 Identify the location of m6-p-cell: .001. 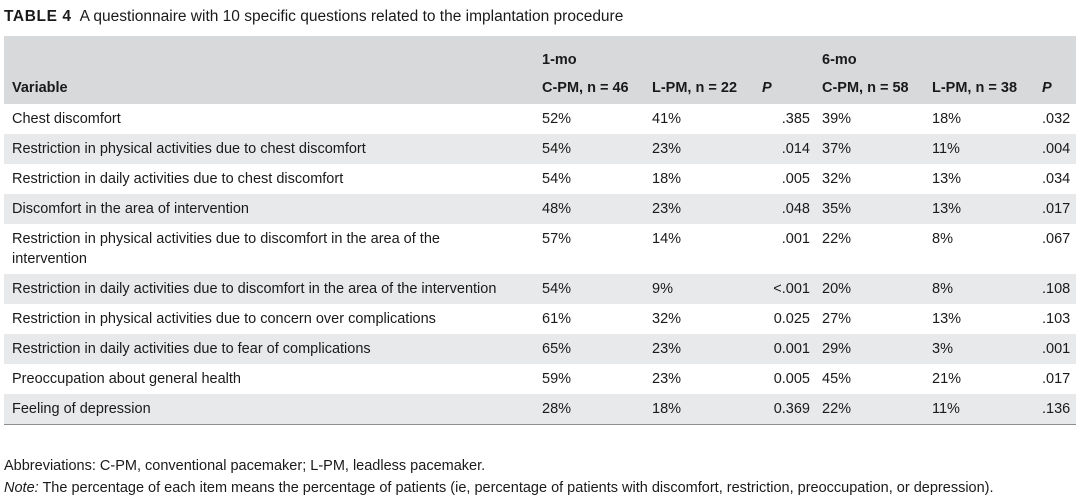
(1055, 349).